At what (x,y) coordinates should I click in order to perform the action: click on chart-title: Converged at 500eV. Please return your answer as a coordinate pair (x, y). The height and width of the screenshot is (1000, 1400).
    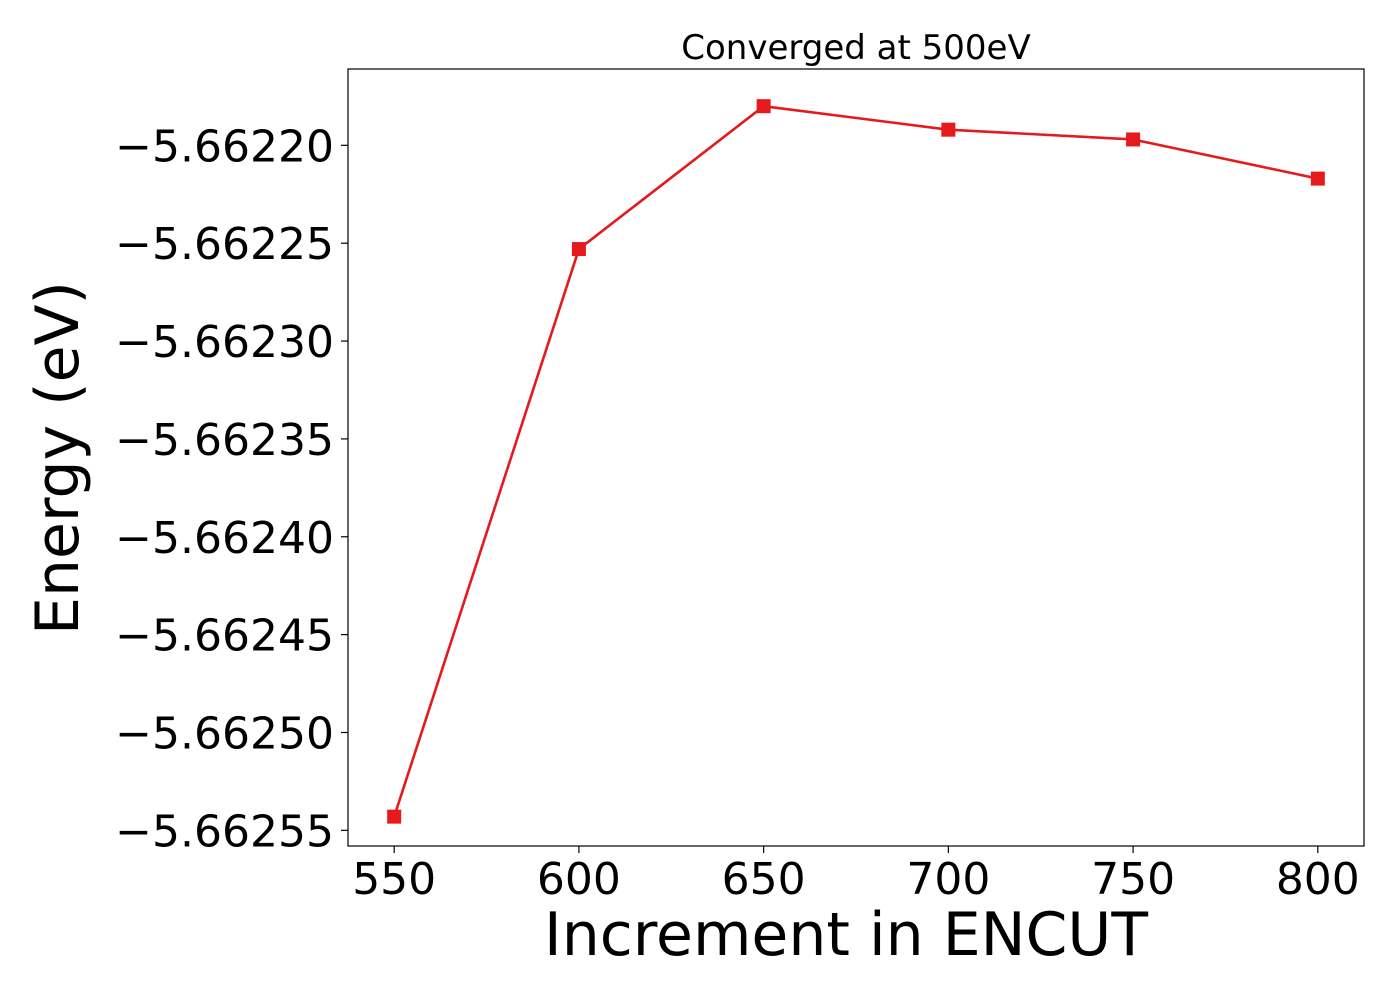
    Looking at the image, I should click on (855, 48).